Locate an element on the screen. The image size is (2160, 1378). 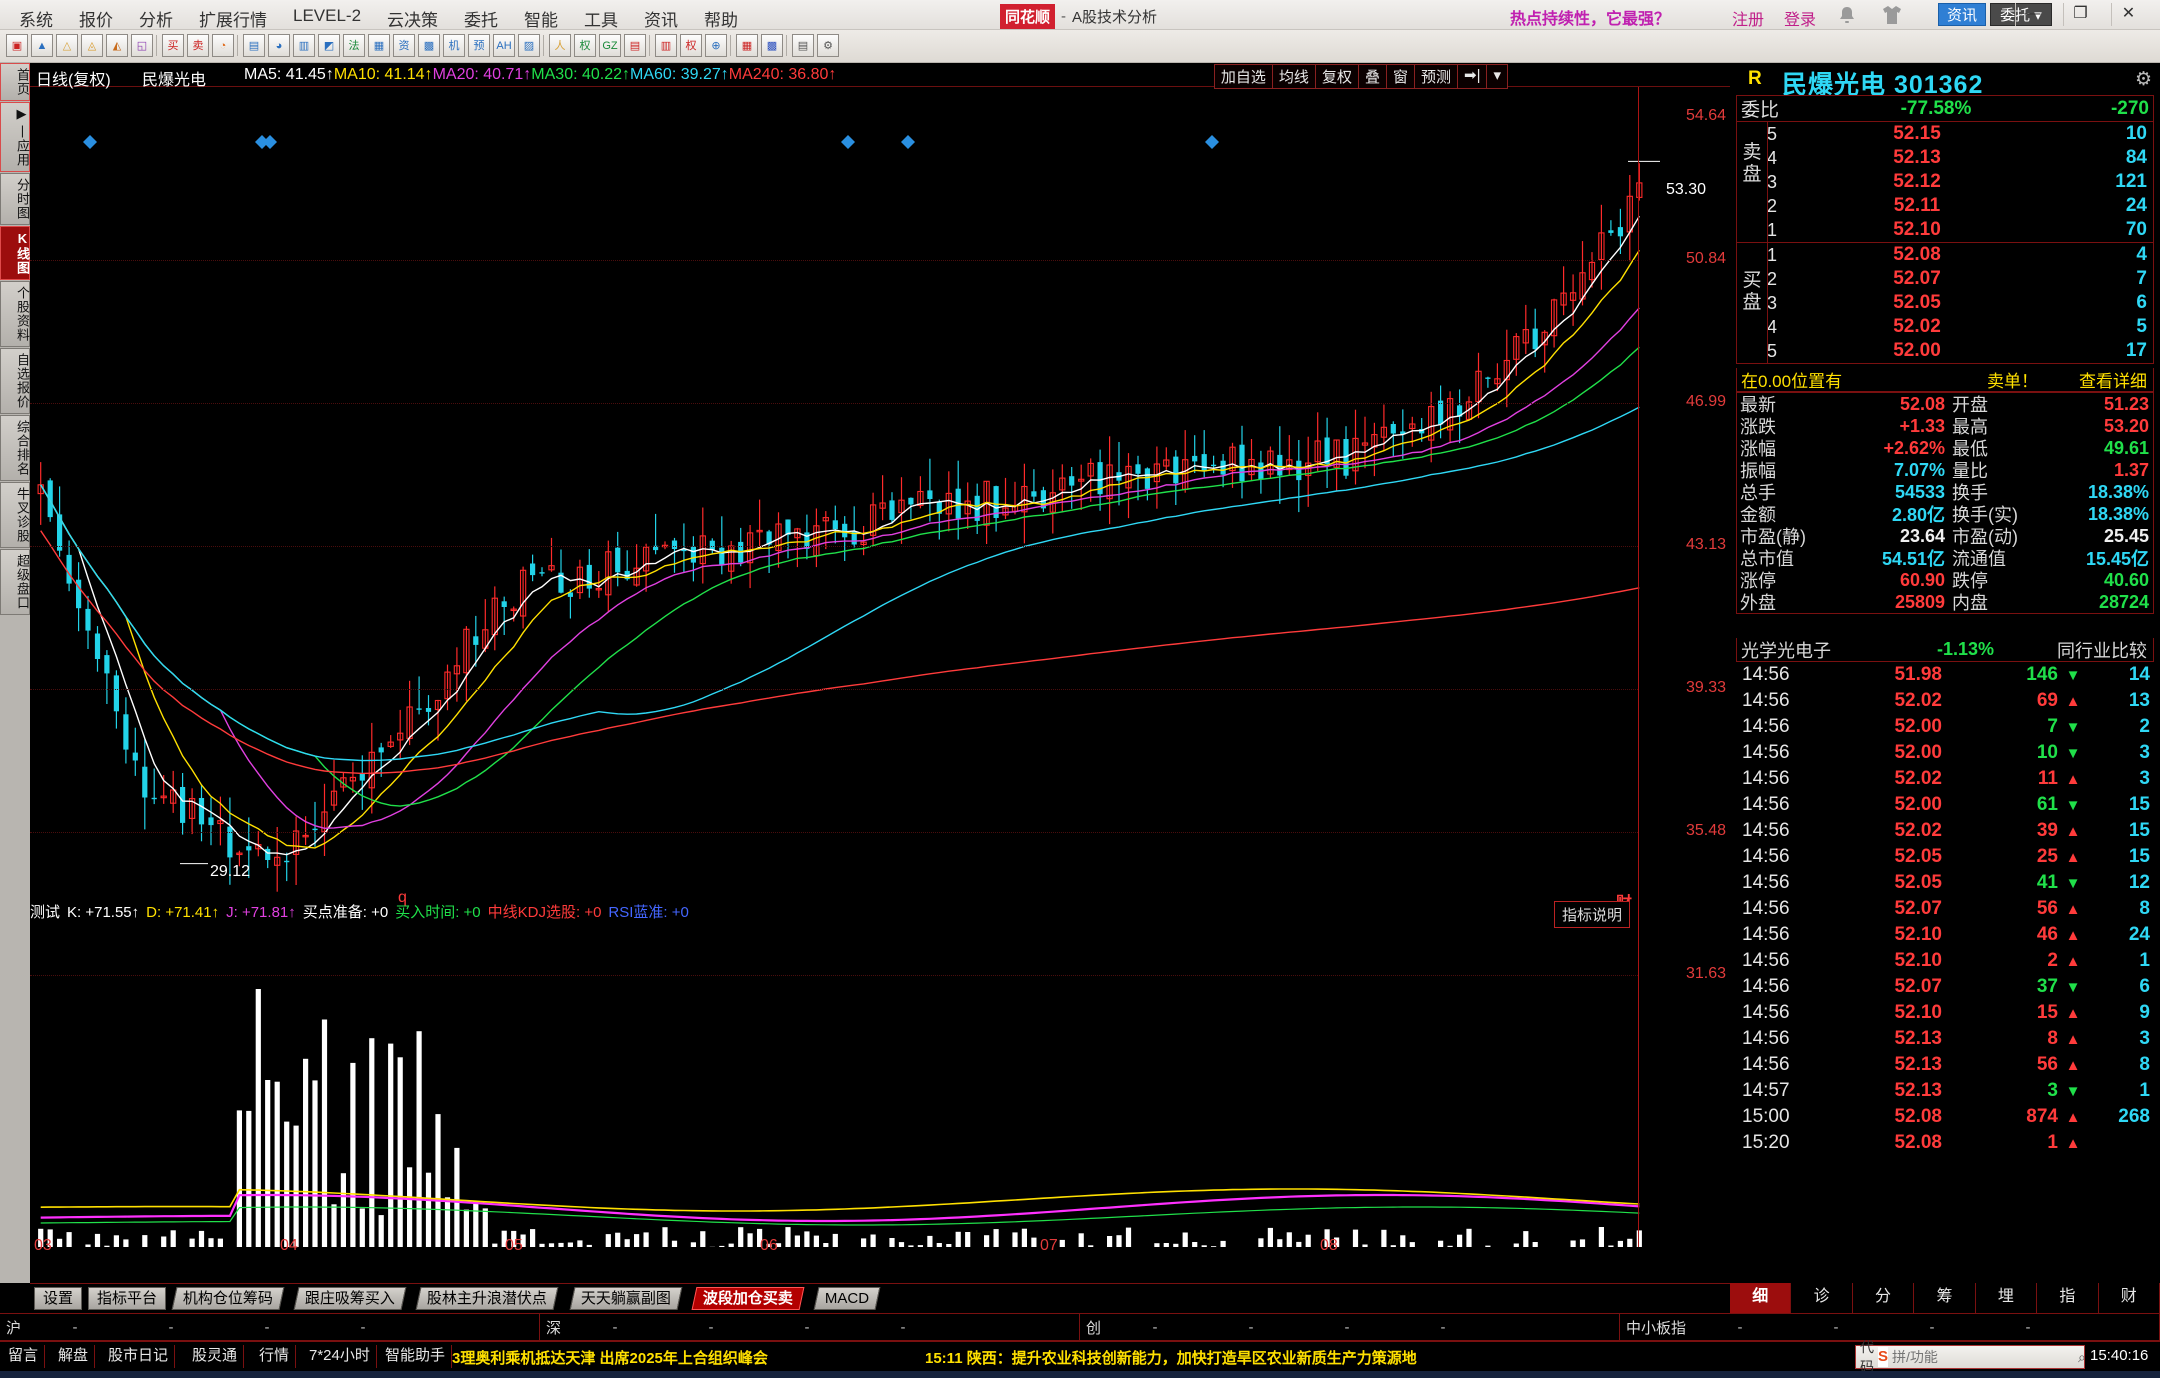
chart-period: 日线(复权) is located at coordinates (73, 80).